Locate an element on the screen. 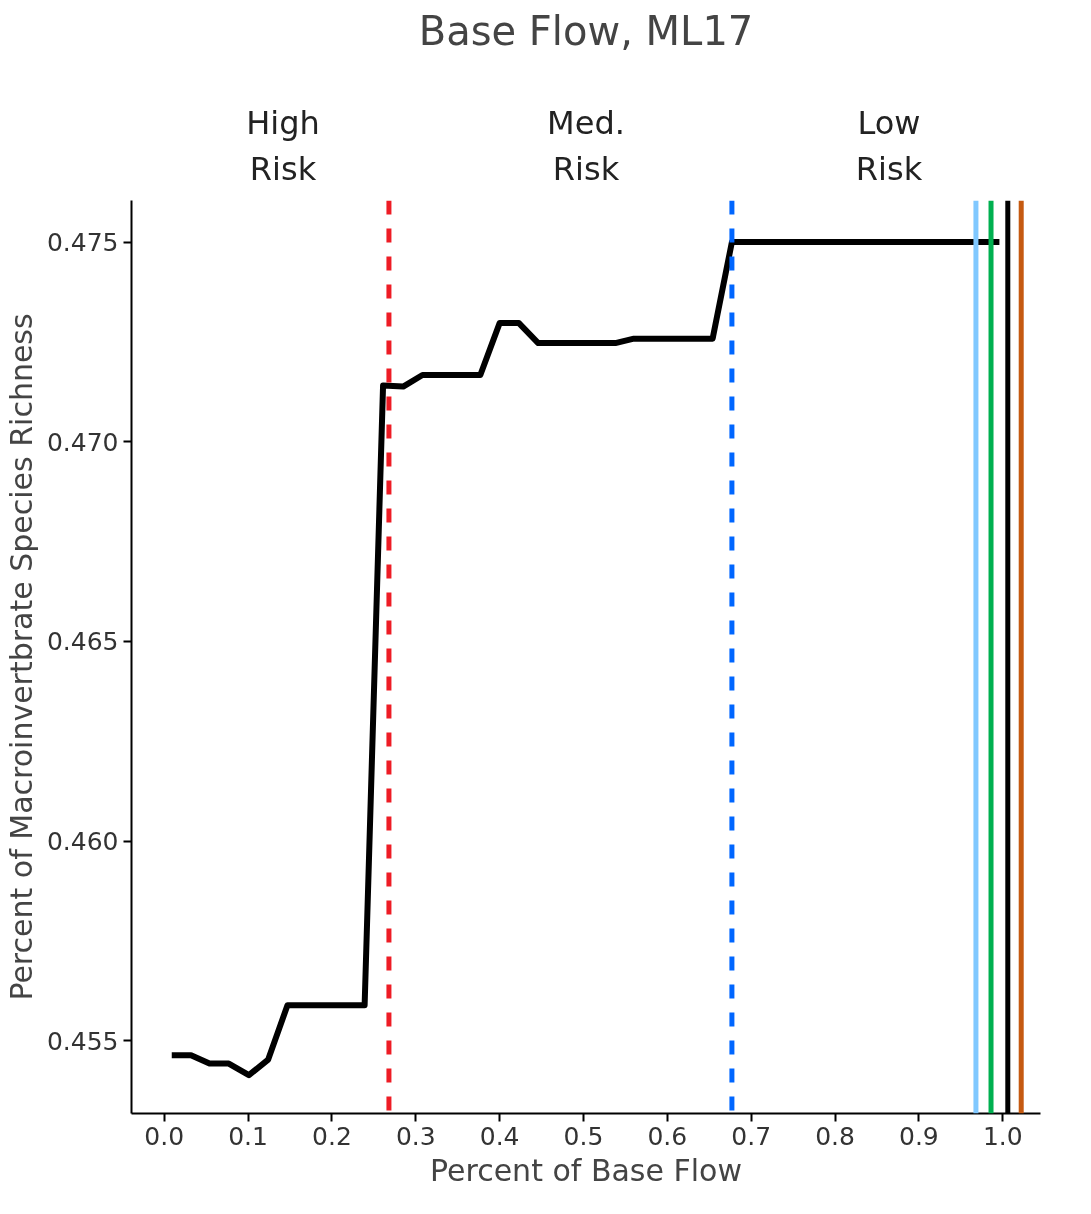  x-tick-label: 0.5 is located at coordinates (583, 1136).